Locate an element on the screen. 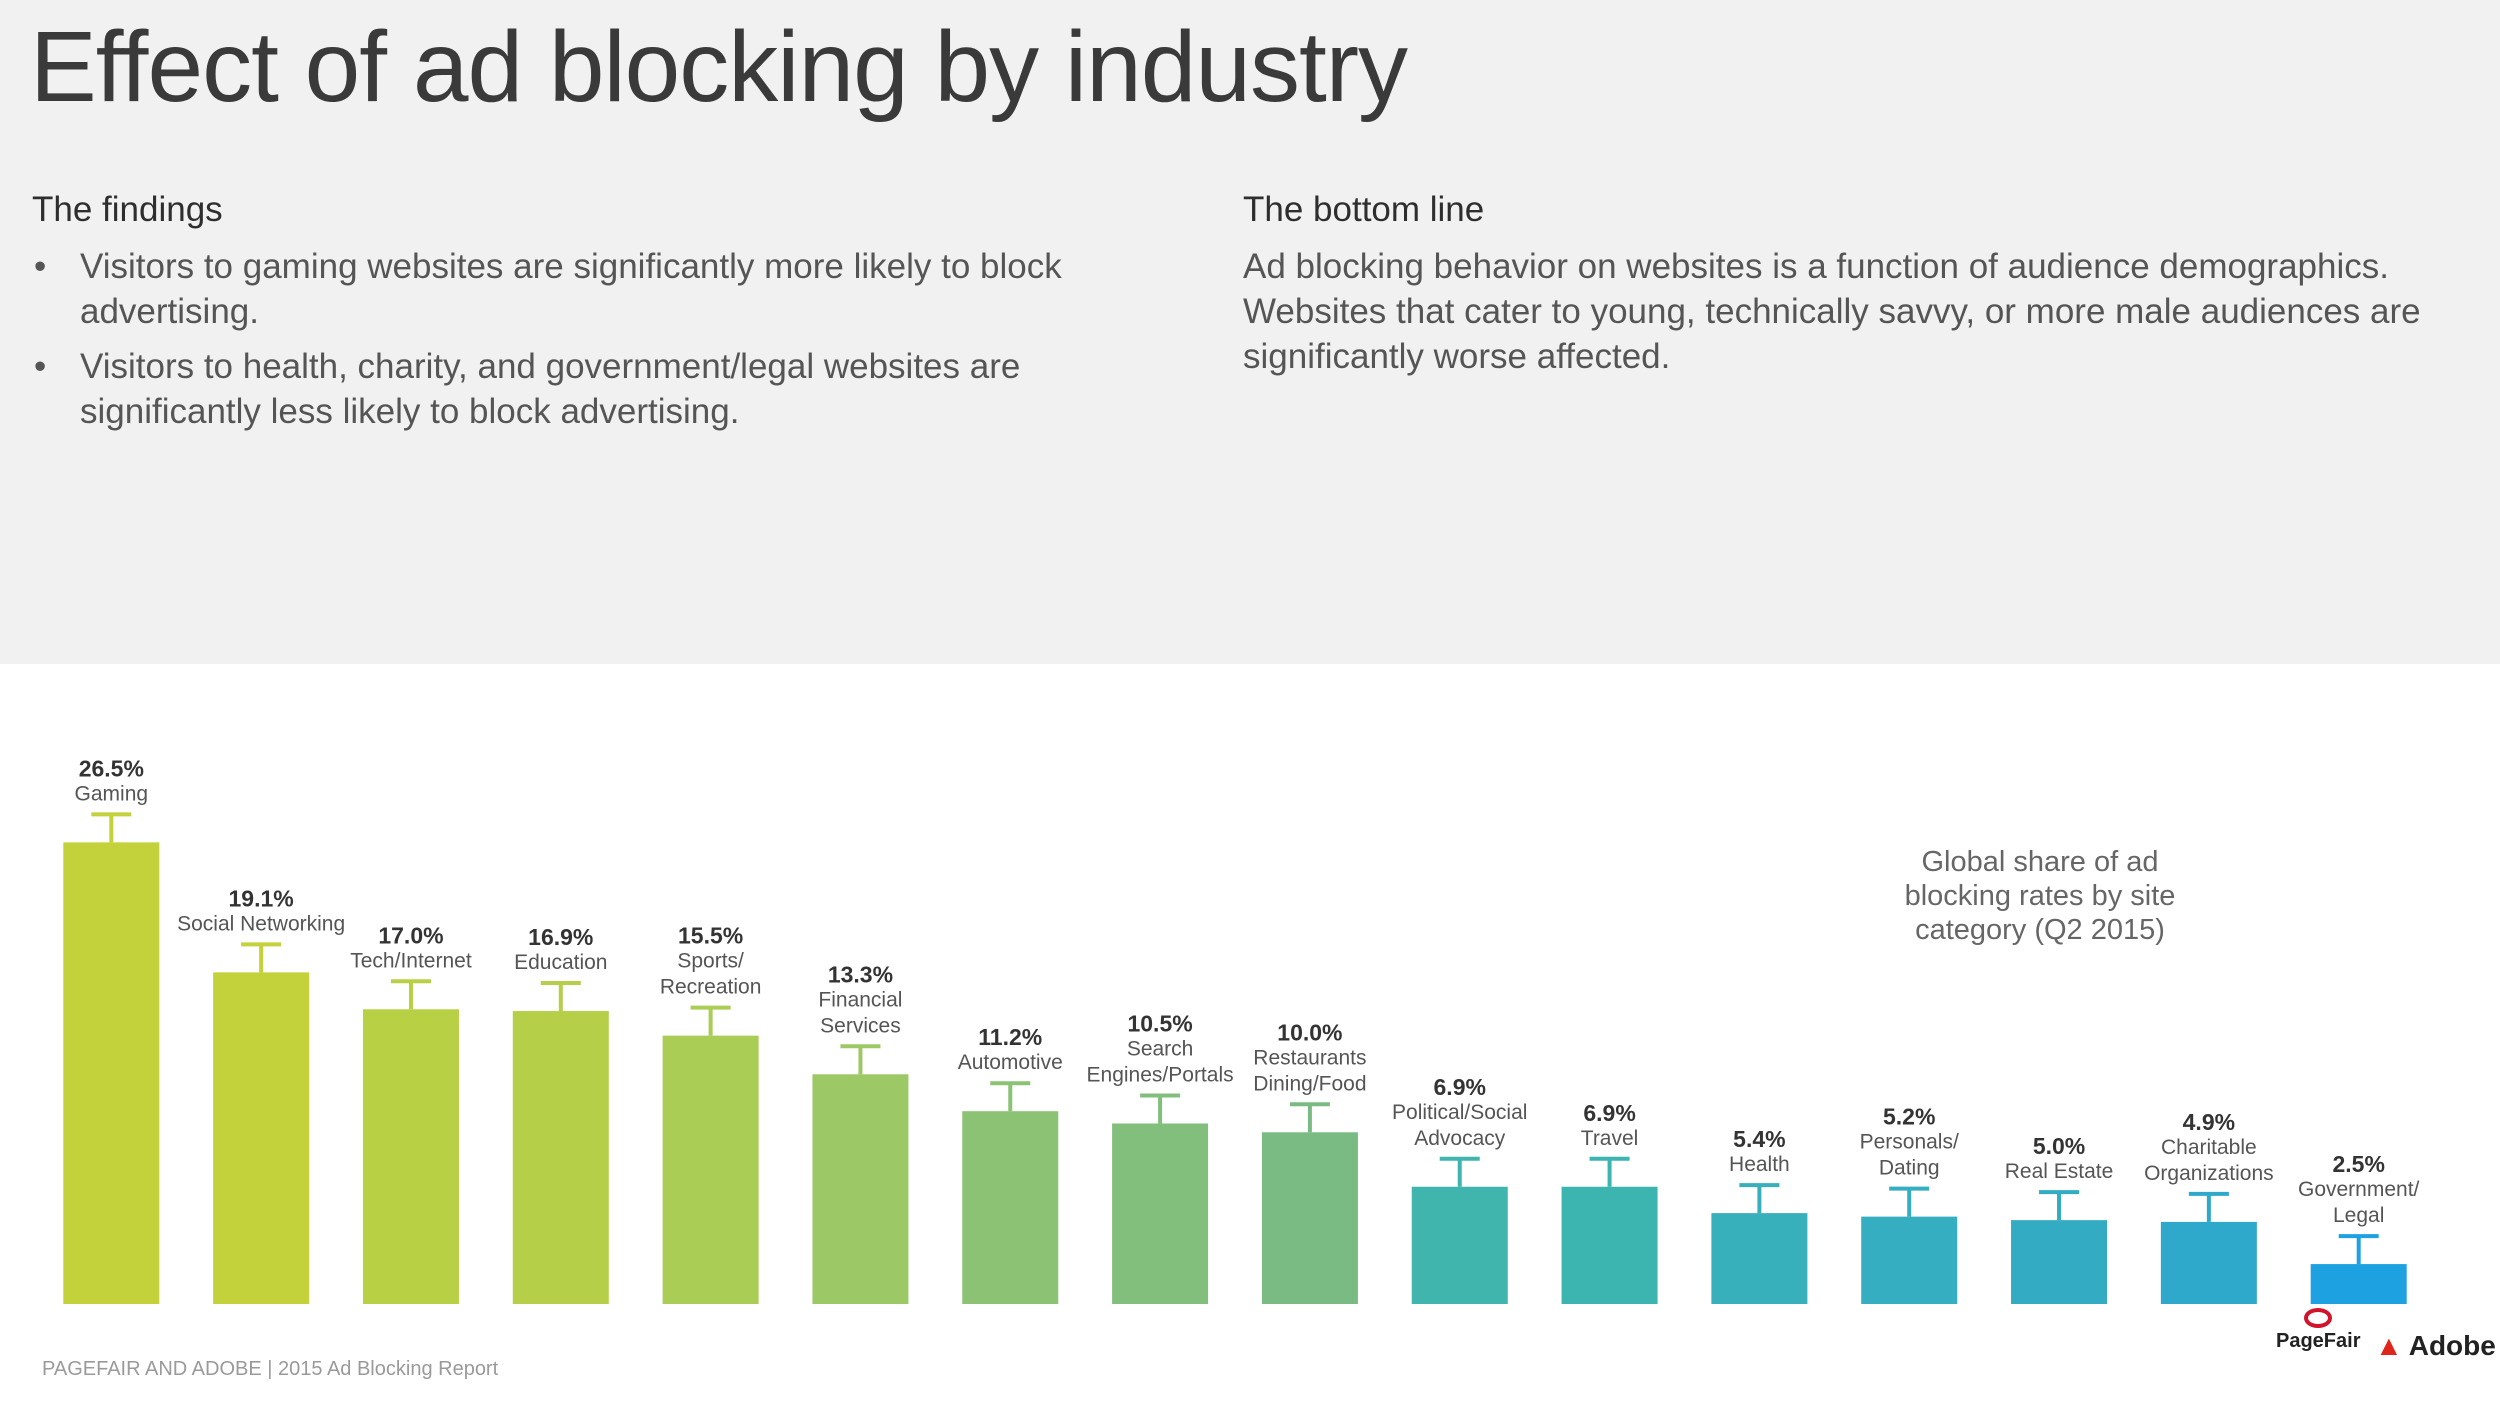 The height and width of the screenshot is (1413, 2500). value-label: 10.0% is located at coordinates (1309, 1032).